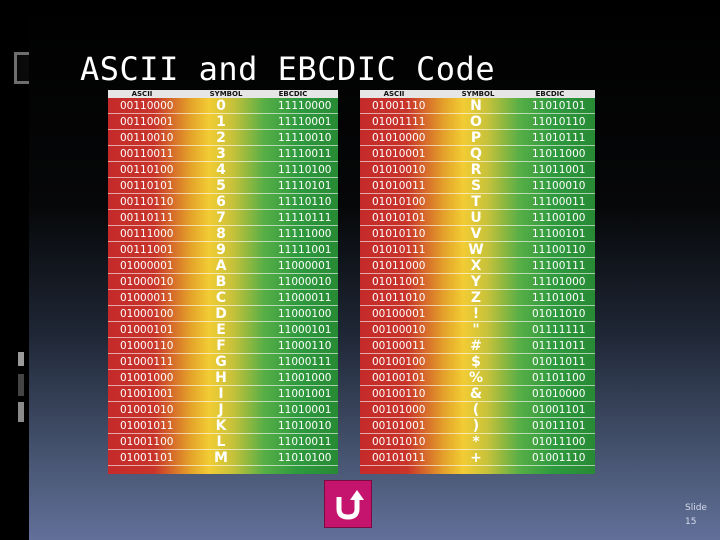 The image size is (720, 540). I want to click on header-ebcdic: EBCDIC, so click(293, 94).